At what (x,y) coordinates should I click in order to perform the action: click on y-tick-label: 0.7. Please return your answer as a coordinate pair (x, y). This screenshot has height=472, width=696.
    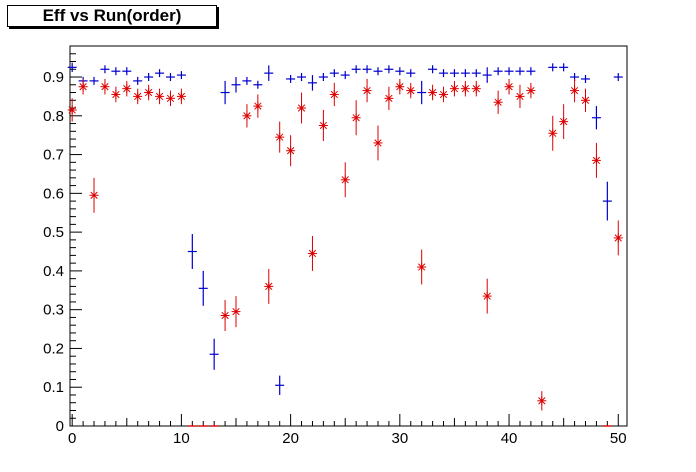
    Looking at the image, I should click on (53, 155).